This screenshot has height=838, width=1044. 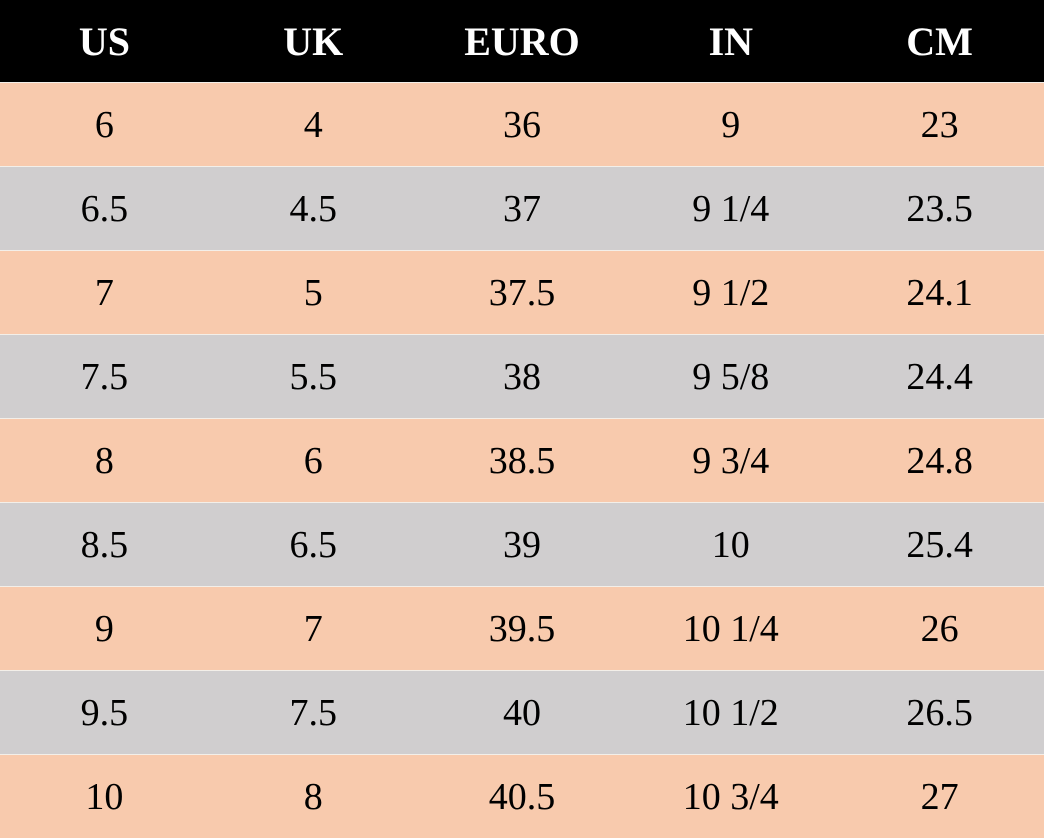 What do you see at coordinates (522, 41) in the screenshot?
I see `column-header-euro: EURO` at bounding box center [522, 41].